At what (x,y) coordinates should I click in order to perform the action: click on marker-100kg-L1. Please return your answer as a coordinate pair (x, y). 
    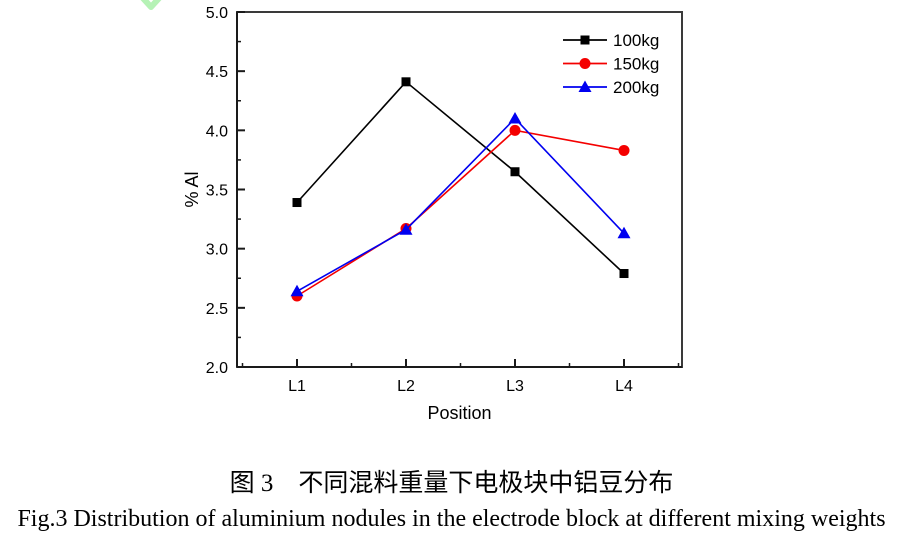
    Looking at the image, I should click on (297, 203).